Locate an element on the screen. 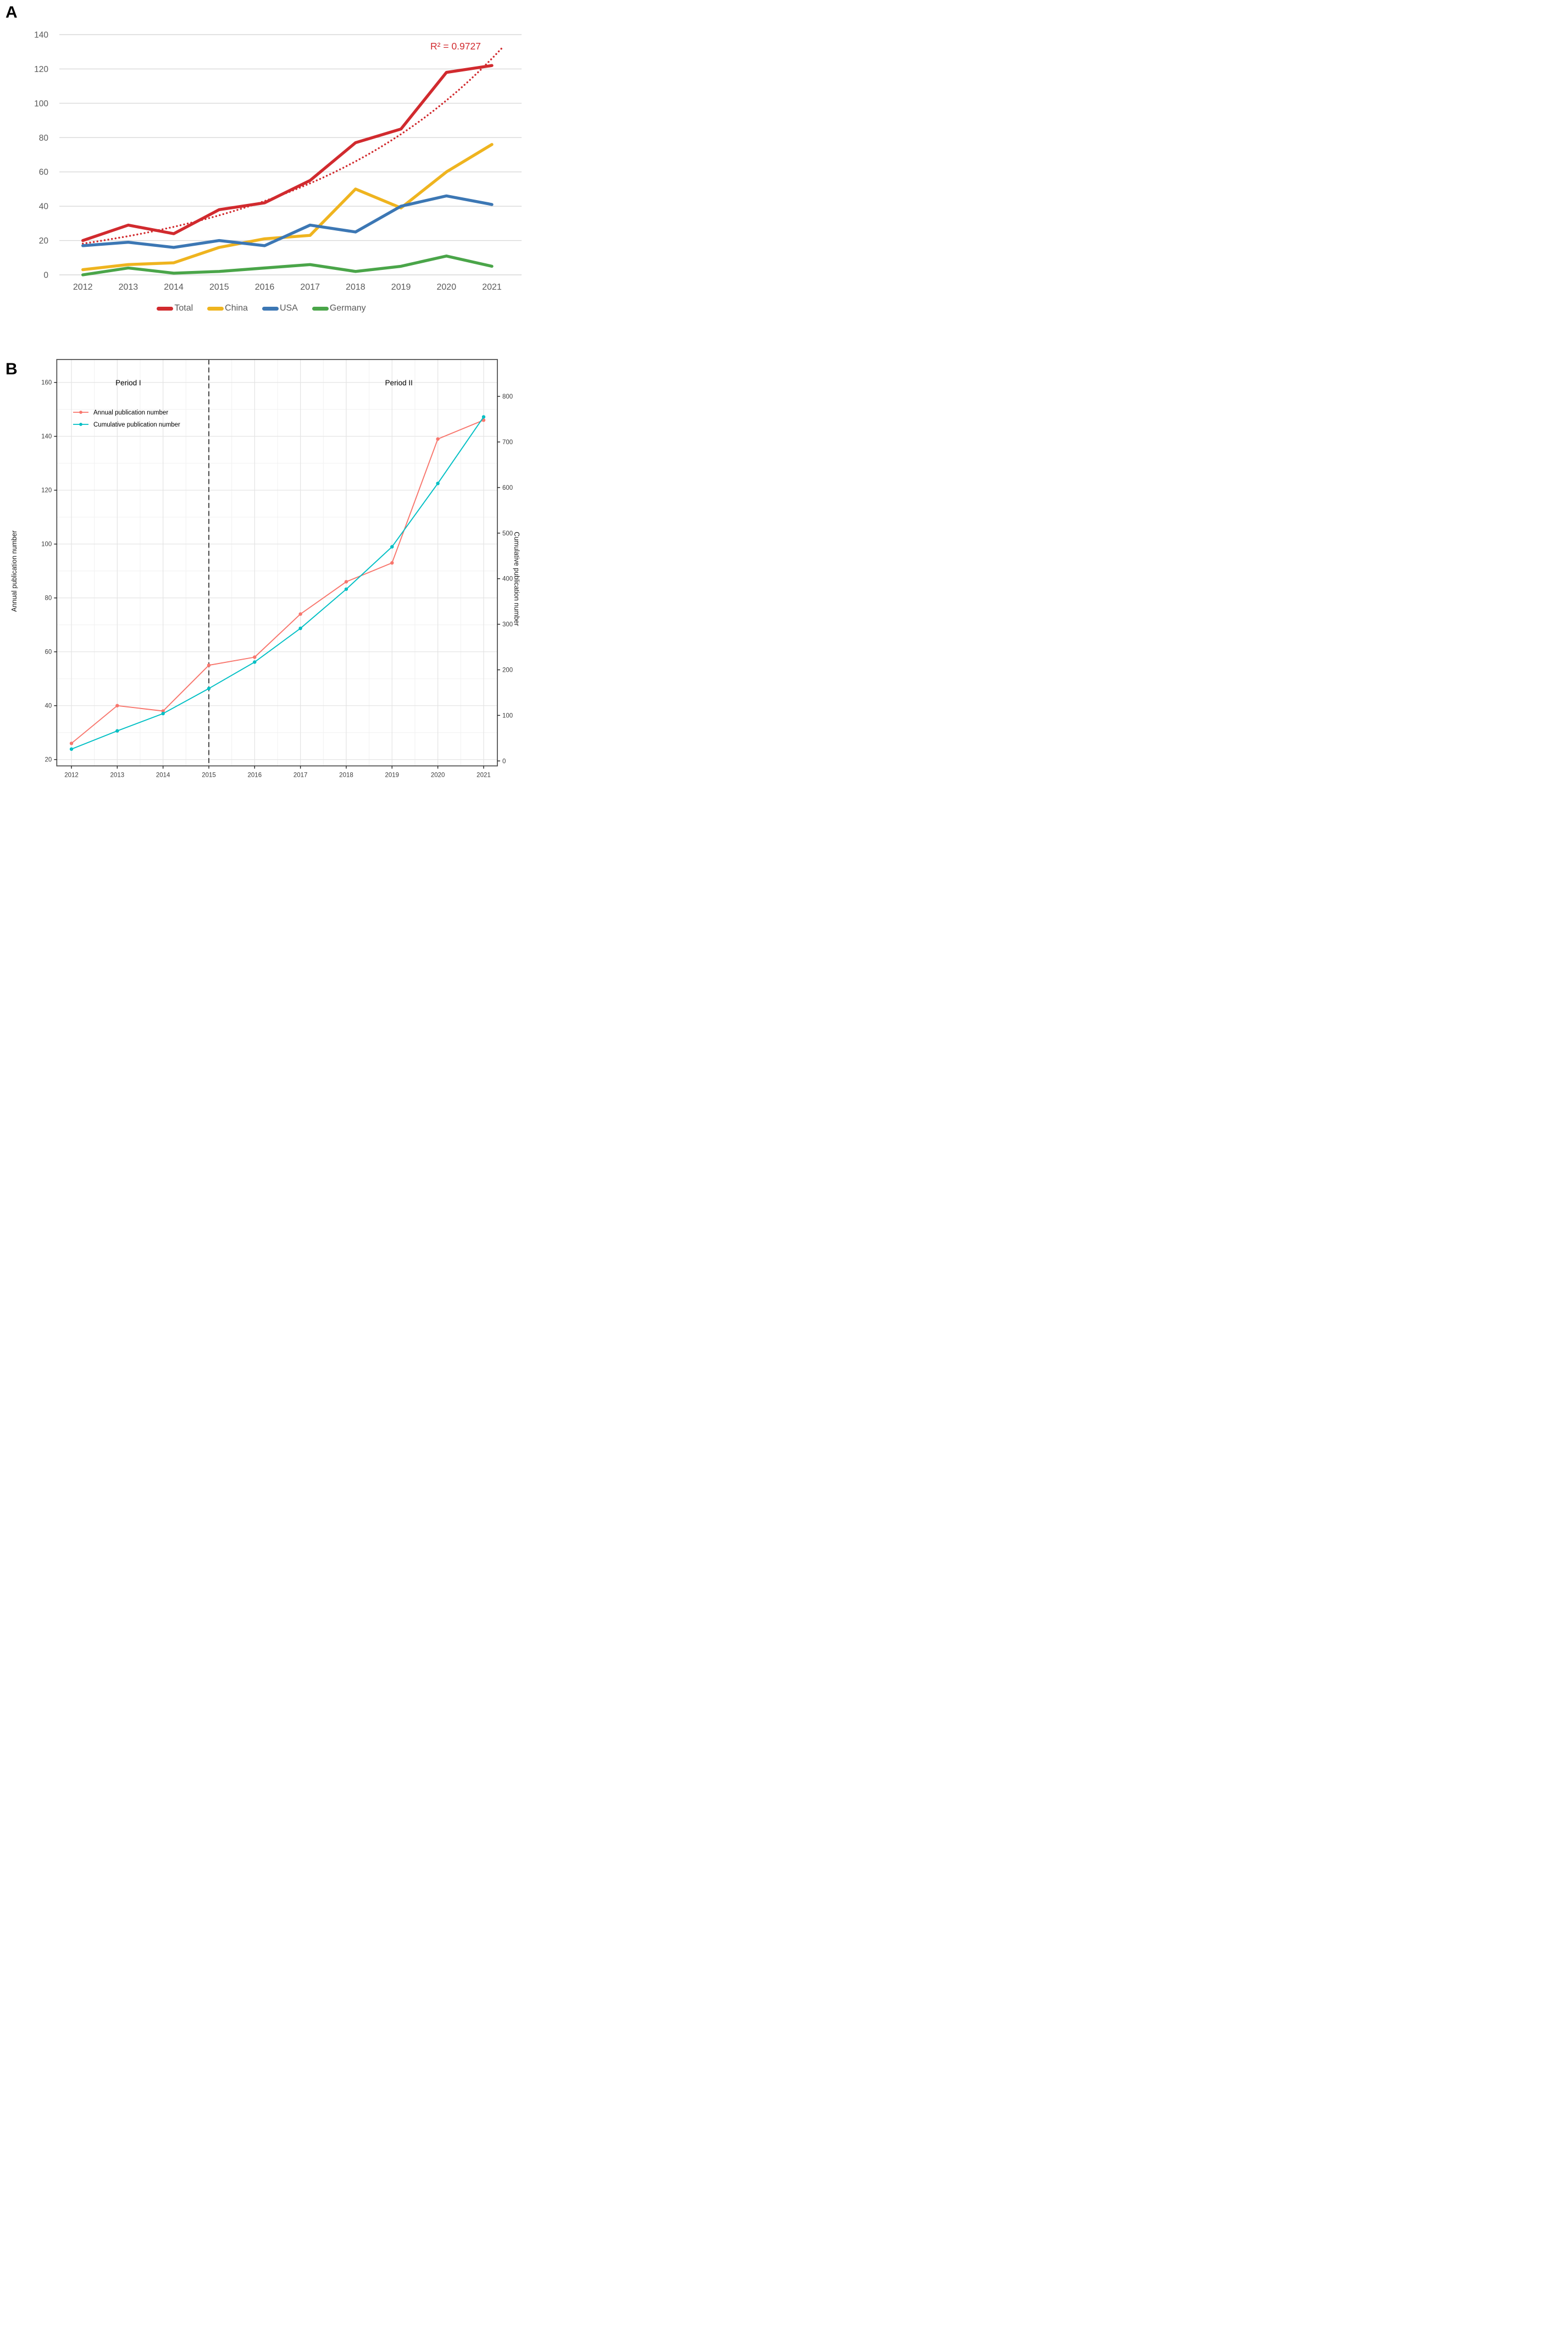 Image resolution: width=1568 pixels, height=2350 pixels. panel-a-ytick-label: 20 is located at coordinates (44, 241).